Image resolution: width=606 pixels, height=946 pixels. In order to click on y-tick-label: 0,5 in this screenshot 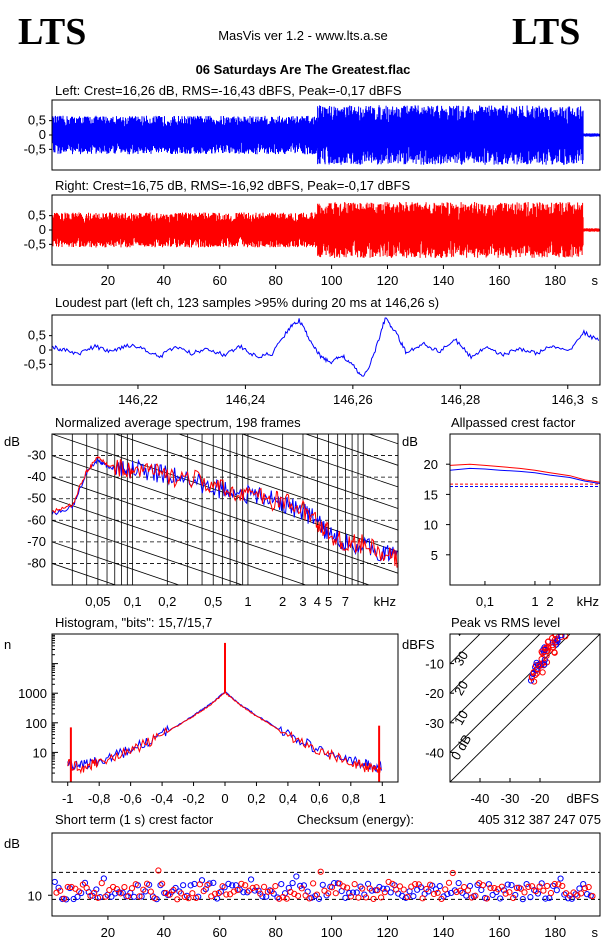, I will do `click(37, 335)`.